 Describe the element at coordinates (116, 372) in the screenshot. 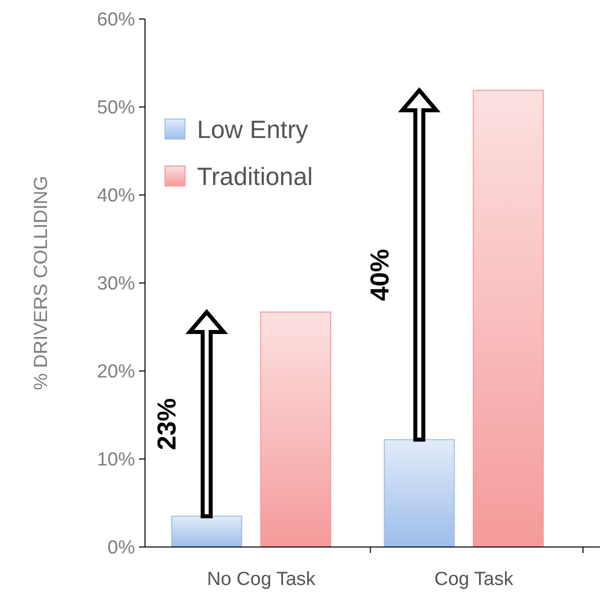

I see `y-tick-label: 20%` at that location.